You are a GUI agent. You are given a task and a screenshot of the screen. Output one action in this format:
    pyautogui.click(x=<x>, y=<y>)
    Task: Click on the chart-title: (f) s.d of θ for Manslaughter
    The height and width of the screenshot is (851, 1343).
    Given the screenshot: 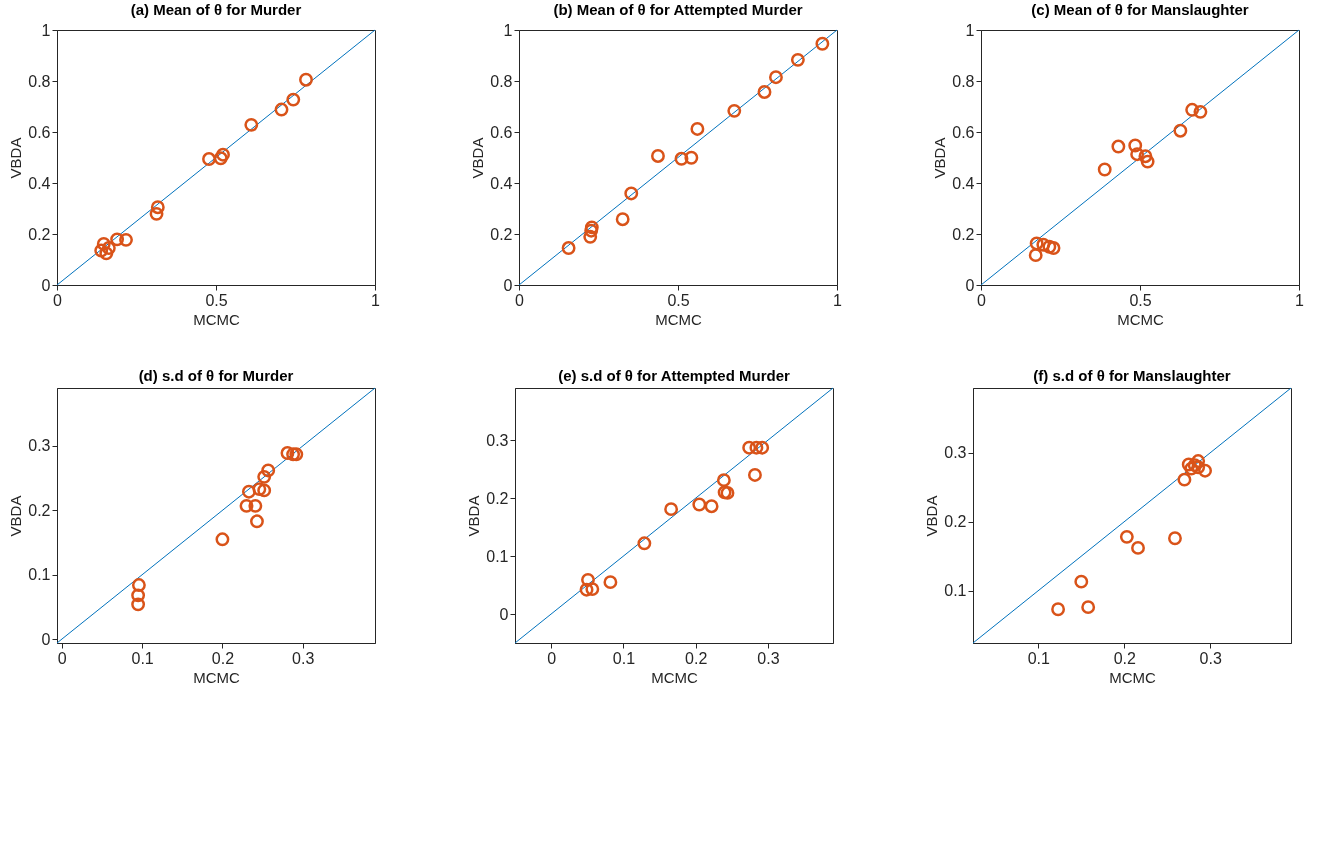 What is the action you would take?
    pyautogui.click(x=1132, y=375)
    